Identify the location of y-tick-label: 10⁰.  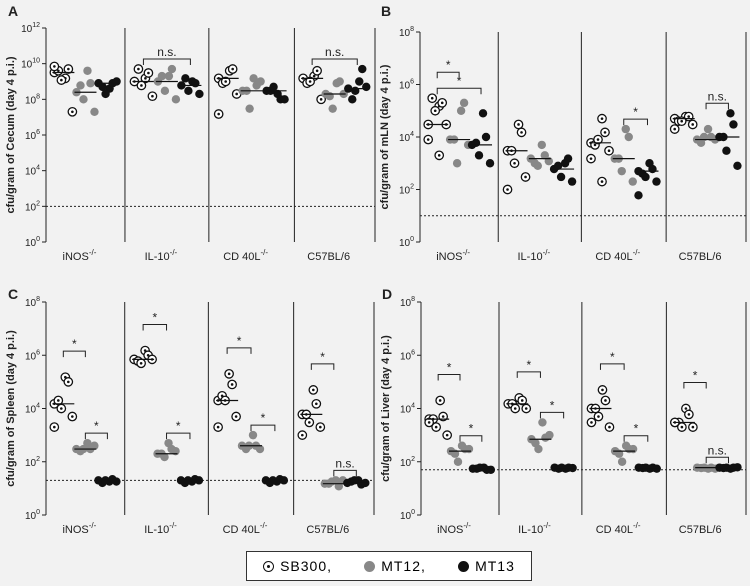
(406, 242).